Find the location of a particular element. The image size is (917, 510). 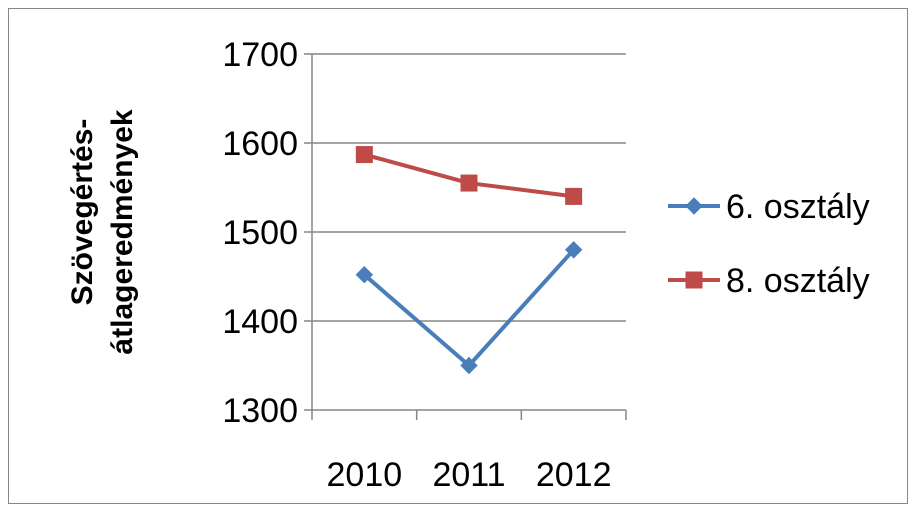

x-tick-label-2011: 2011 is located at coordinates (468, 475).